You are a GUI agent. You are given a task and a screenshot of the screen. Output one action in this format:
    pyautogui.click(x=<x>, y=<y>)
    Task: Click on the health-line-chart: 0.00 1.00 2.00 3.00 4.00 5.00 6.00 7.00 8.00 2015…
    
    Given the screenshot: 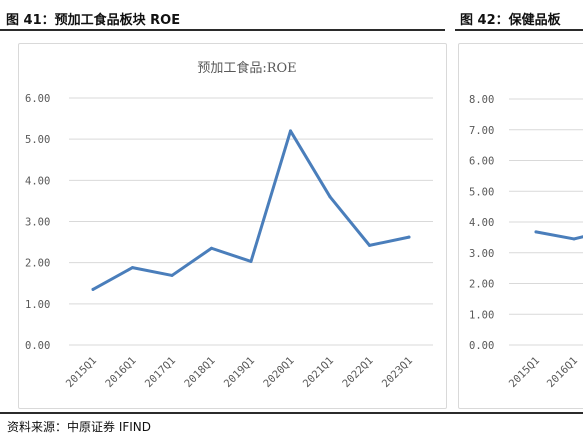 What is the action you would take?
    pyautogui.click(x=526, y=242)
    